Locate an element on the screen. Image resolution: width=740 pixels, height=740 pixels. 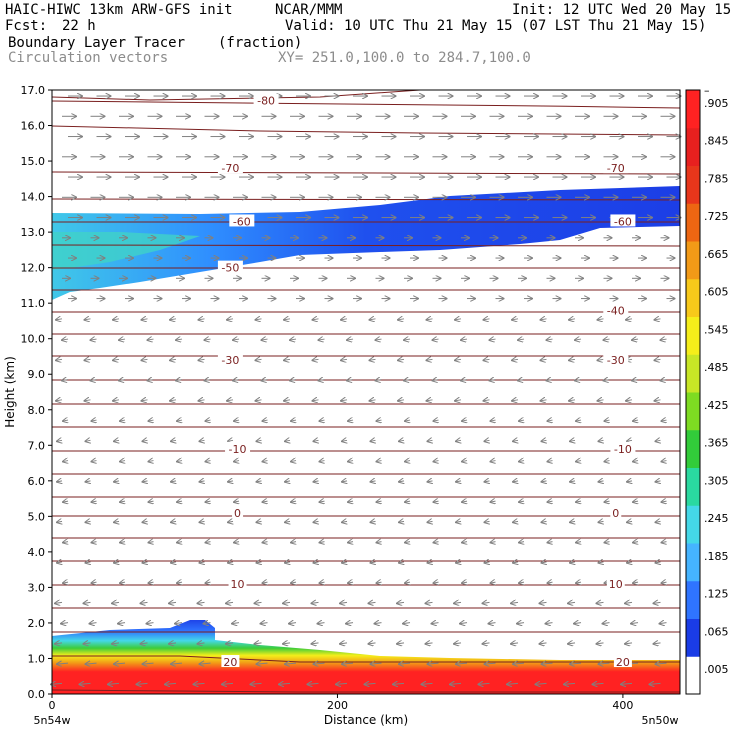
field-units: (fraction) is located at coordinates (260, 43).